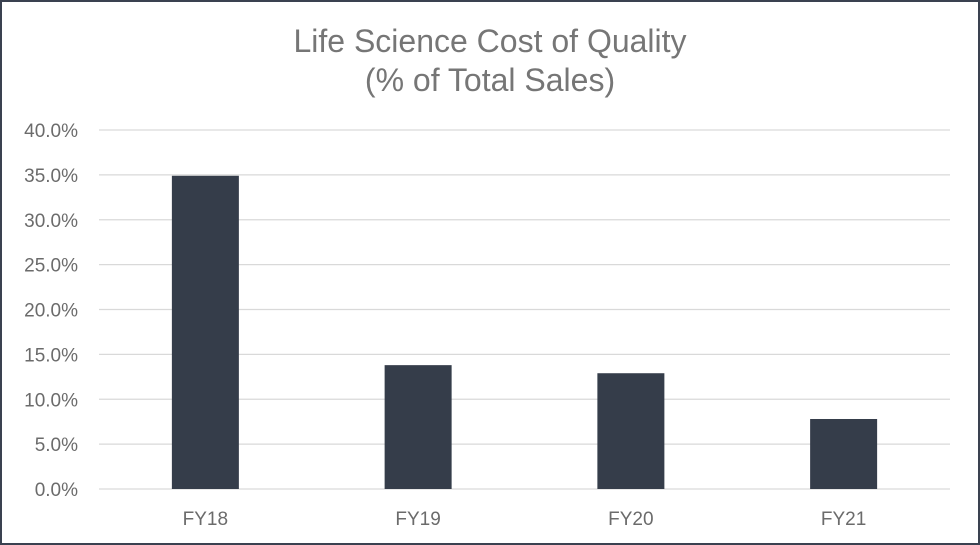  Describe the element at coordinates (51, 176) in the screenshot. I see `y-tick-label: 35.0%` at that location.